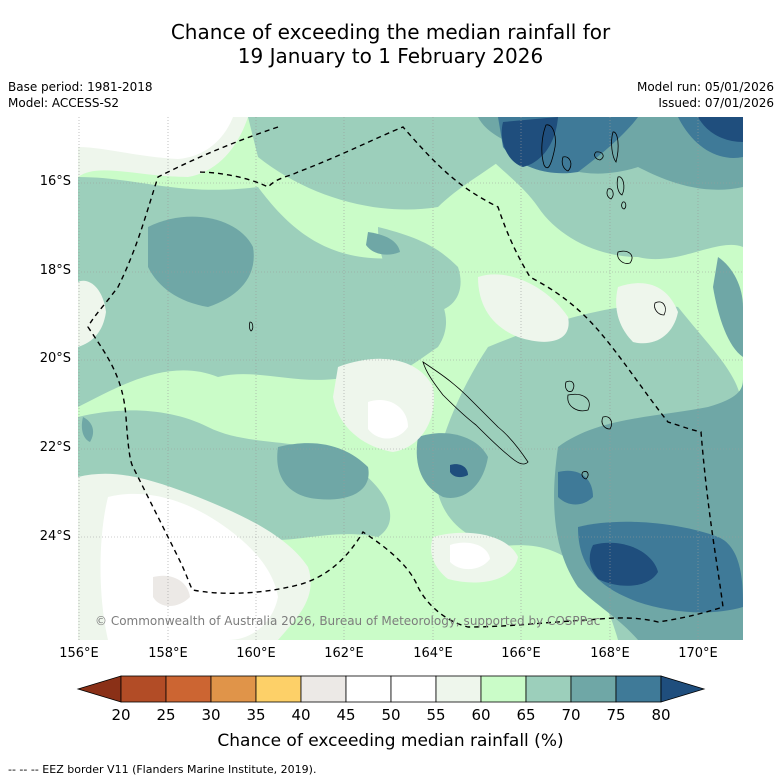 The width and height of the screenshot is (781, 781). Describe the element at coordinates (55, 447) in the screenshot. I see `lat-label-22s: 22°S` at that location.